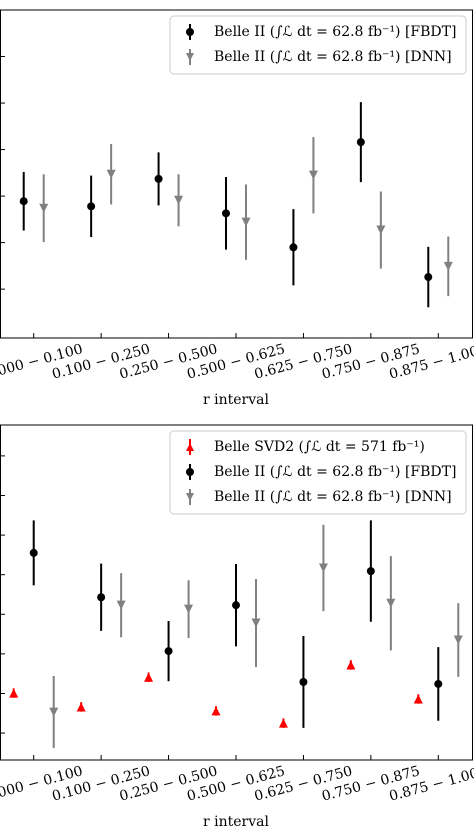 The image size is (474, 831). What do you see at coordinates (319, 447) in the screenshot?
I see `legend-label: Belle SVD2 (∫ℒ dt = 571 fb⁻¹)` at bounding box center [319, 447].